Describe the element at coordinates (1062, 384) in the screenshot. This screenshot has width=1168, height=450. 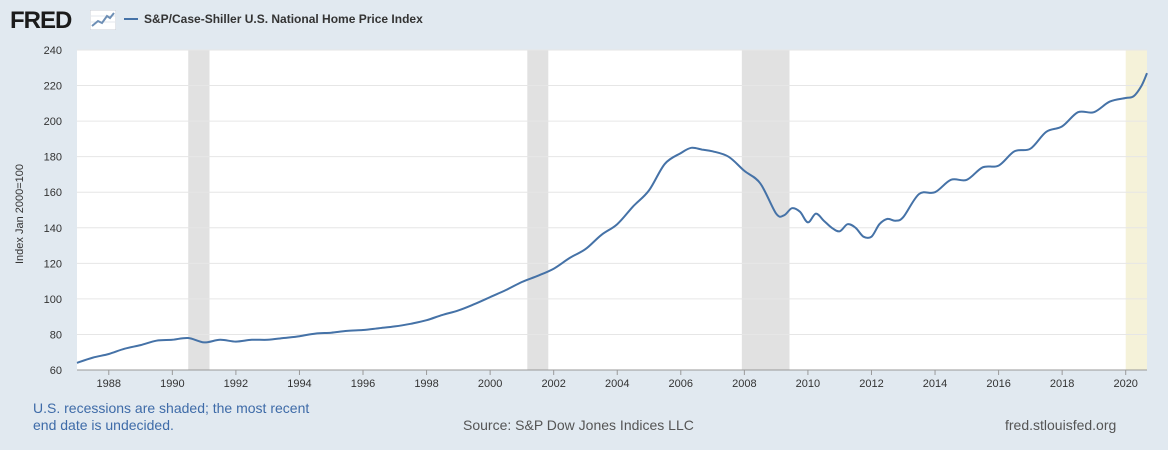
I see `x-tick-label: 2018` at that location.